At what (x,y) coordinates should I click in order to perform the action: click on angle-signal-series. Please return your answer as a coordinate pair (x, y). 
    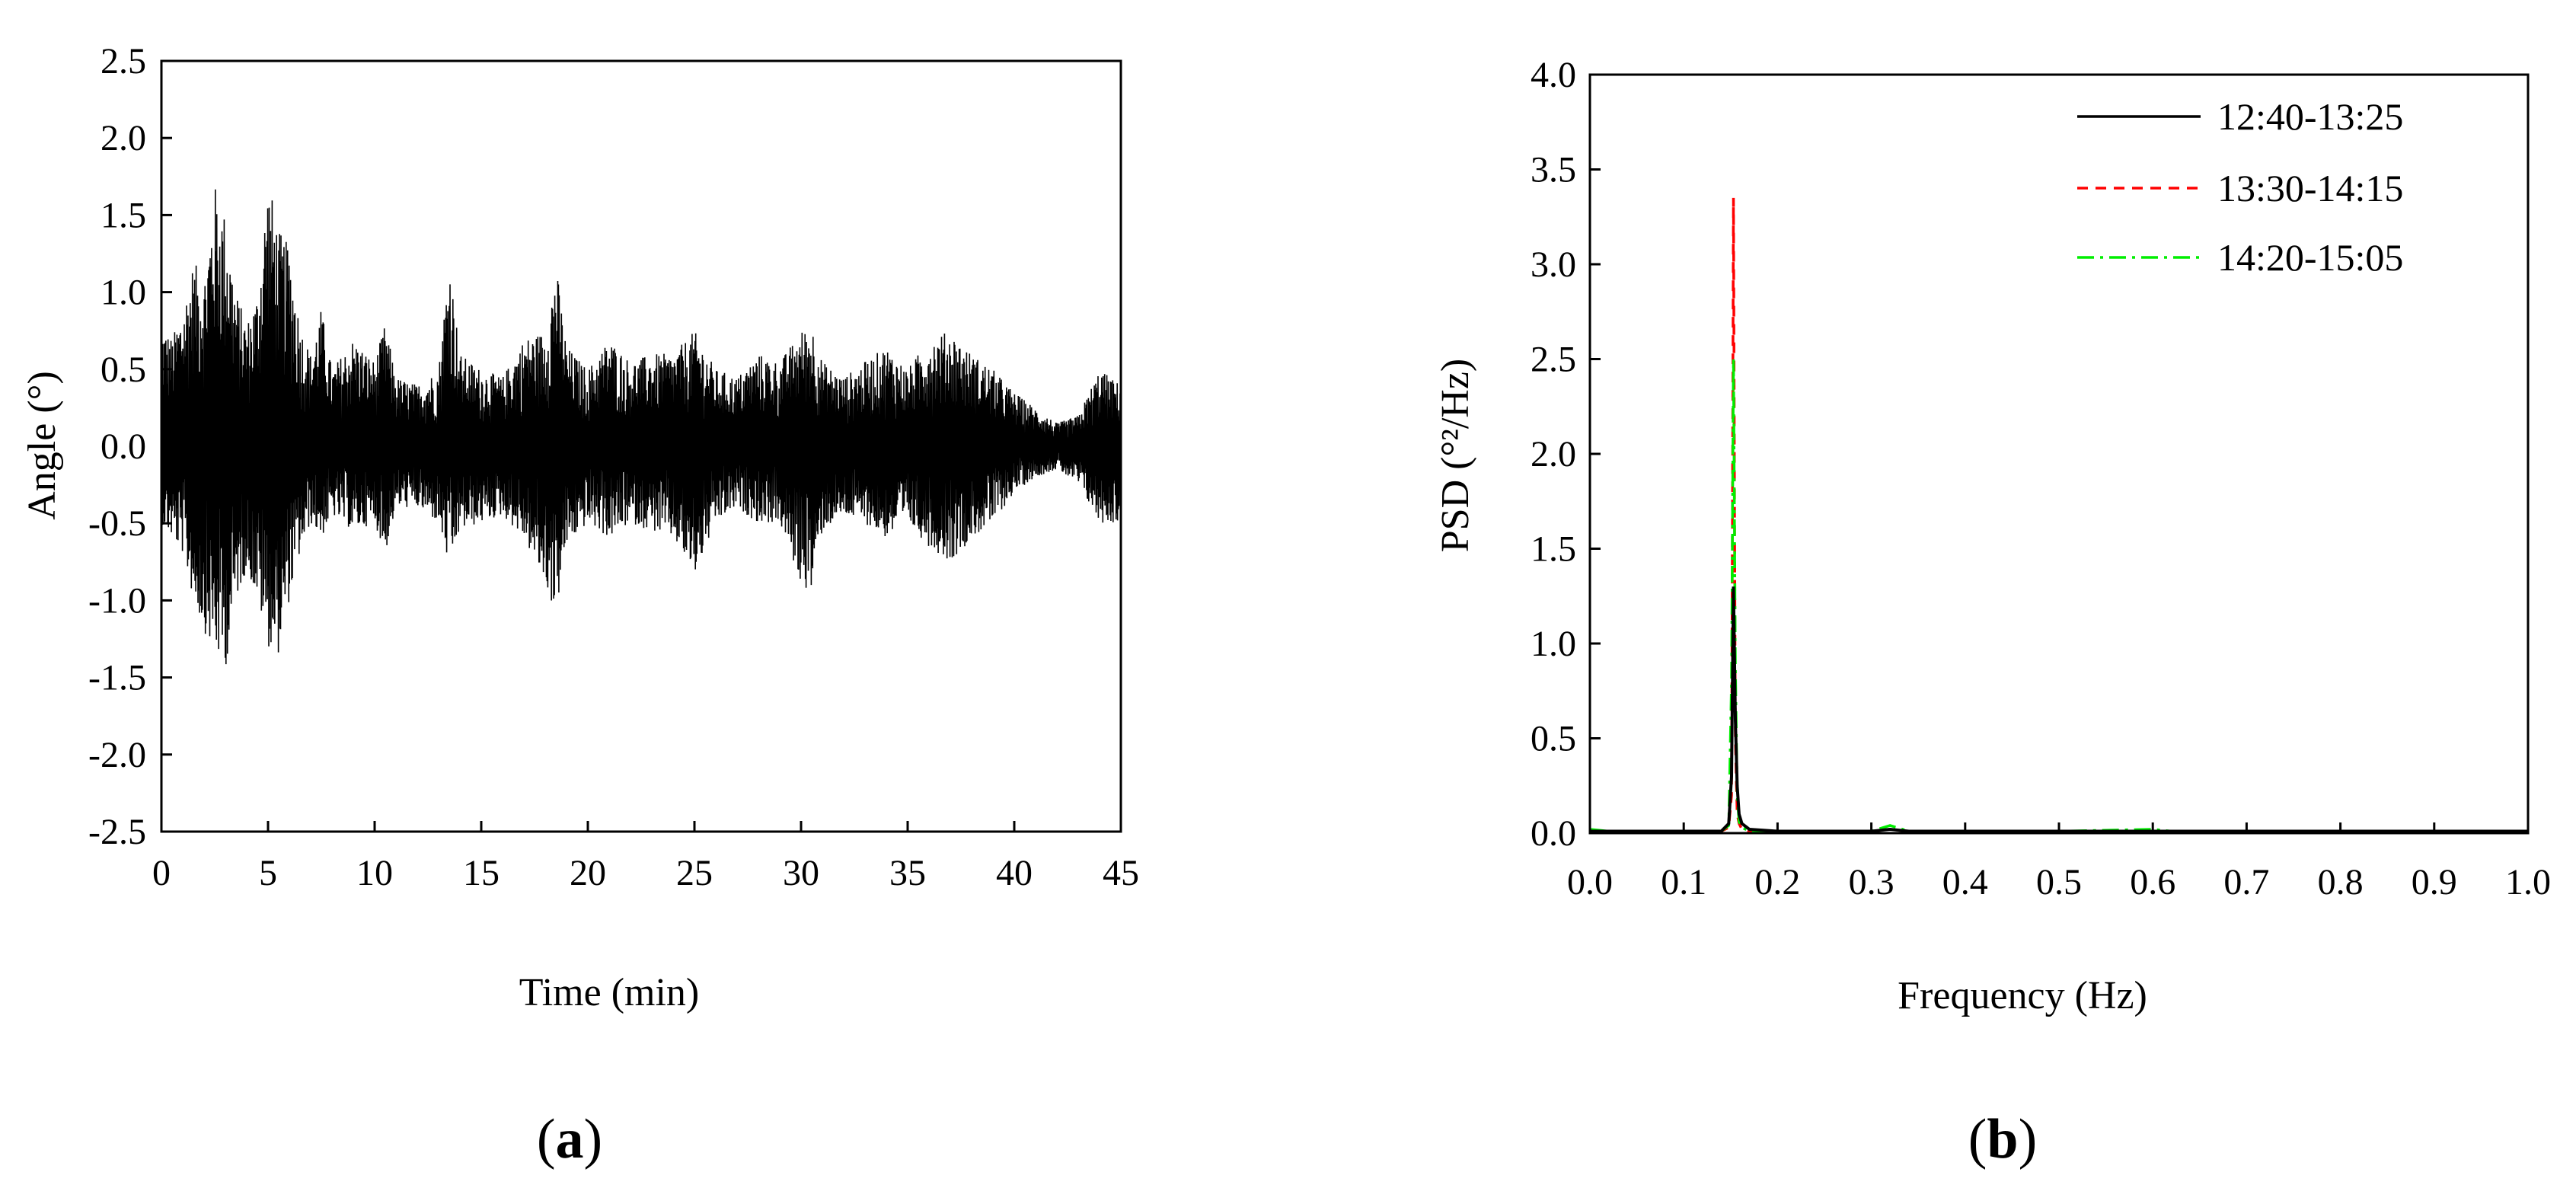
    Looking at the image, I should click on (641, 427).